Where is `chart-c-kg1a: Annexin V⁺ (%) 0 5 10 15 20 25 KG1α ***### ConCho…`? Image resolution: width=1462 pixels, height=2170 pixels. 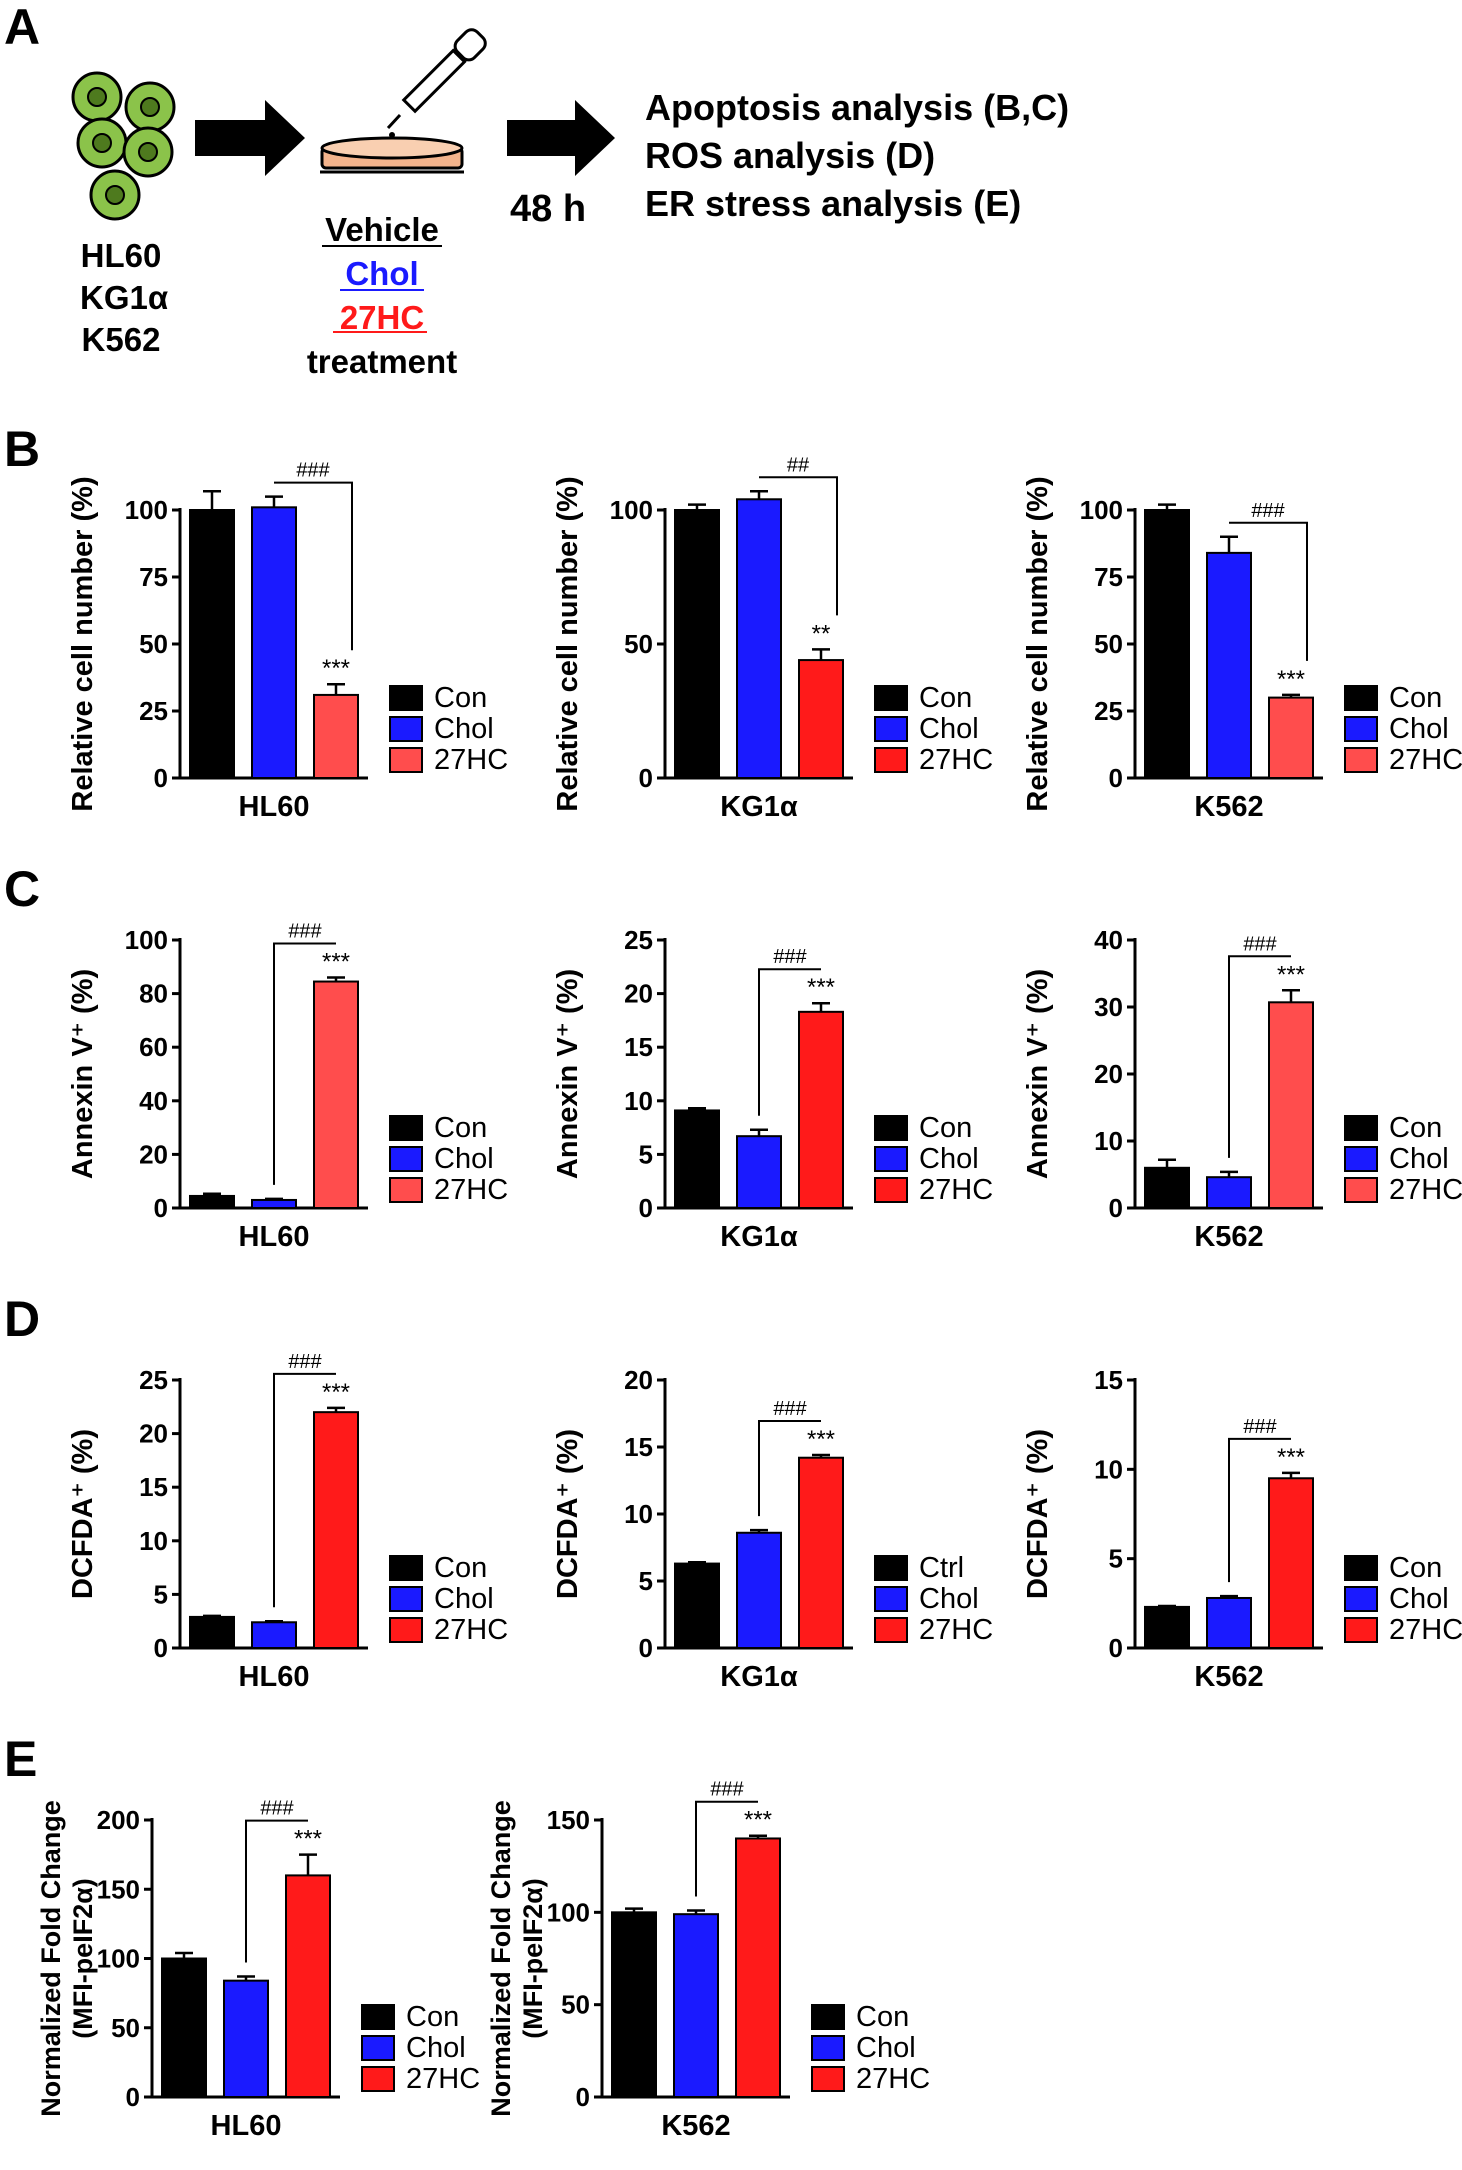
chart-c-kg1a: Annexin V⁺ (%) 0 5 10 15 20 25 KG1α ***### ConCho… is located at coordinates (772, 1089).